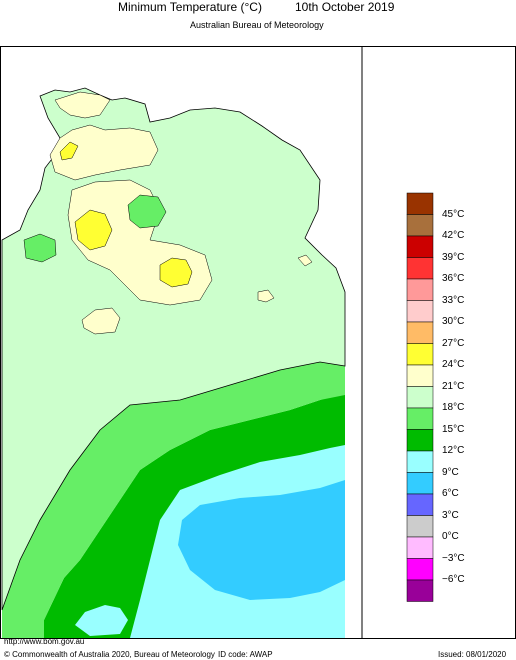 The image size is (516, 660). I want to click on legend-label: 45°C, so click(453, 214).